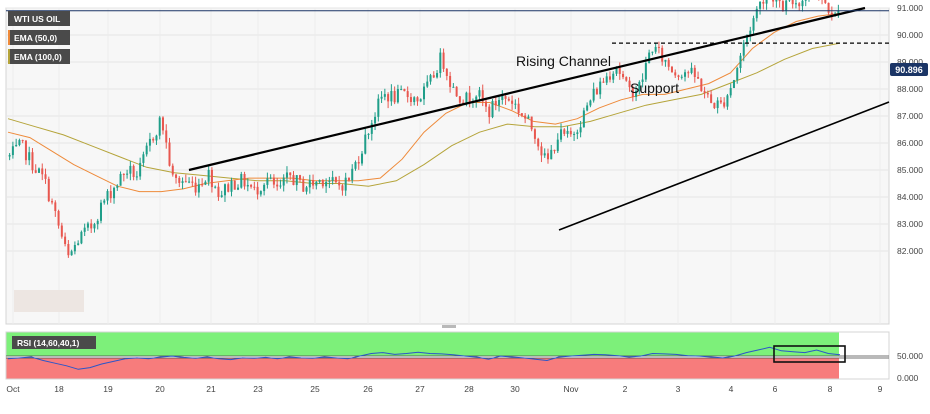  What do you see at coordinates (910, 251) in the screenshot?
I see `y-tick-label: 82.000` at bounding box center [910, 251].